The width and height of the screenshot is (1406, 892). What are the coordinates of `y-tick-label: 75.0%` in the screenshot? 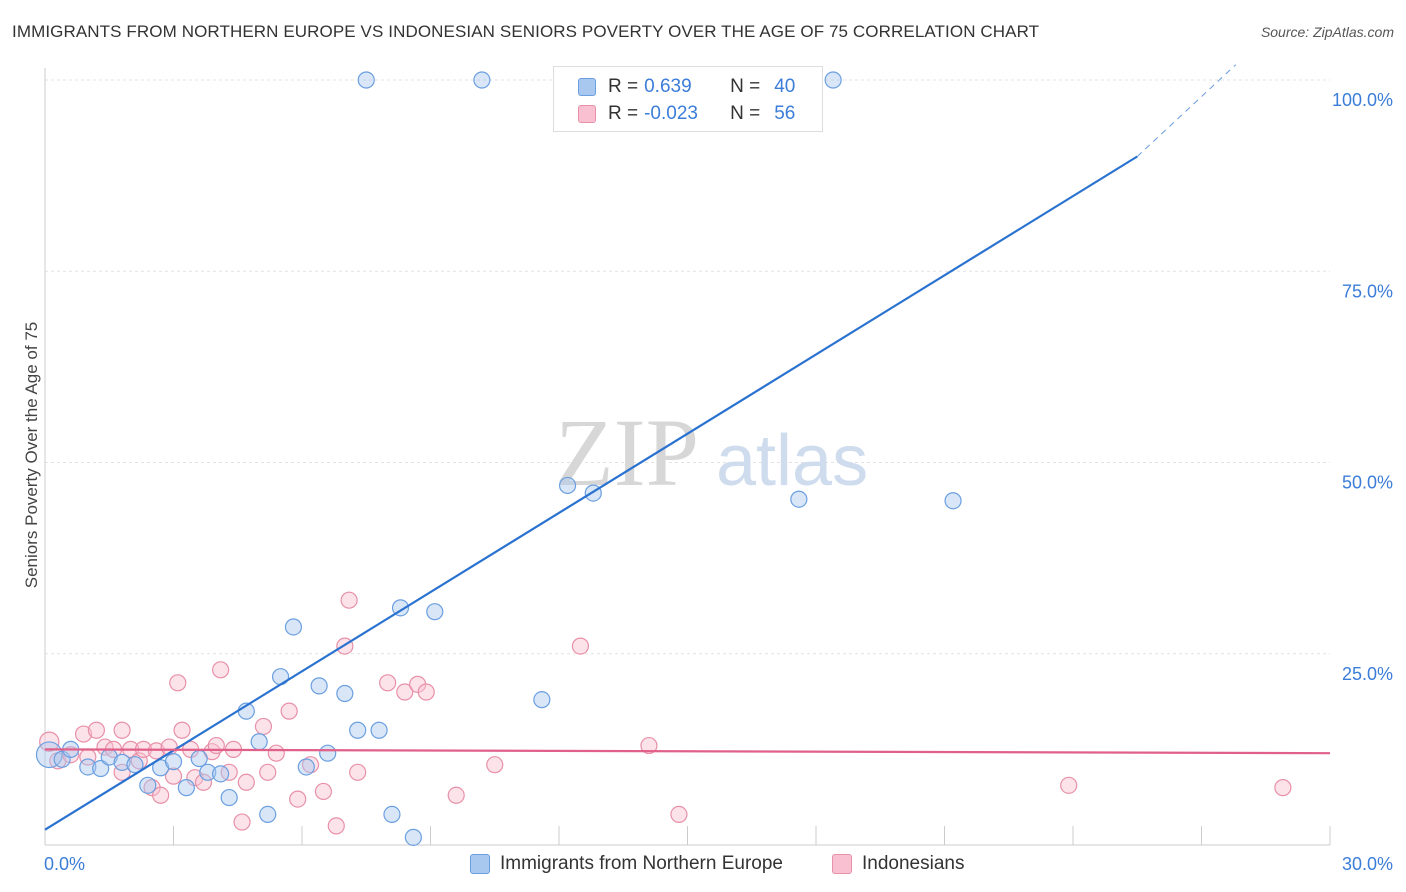 It's located at (1367, 291).